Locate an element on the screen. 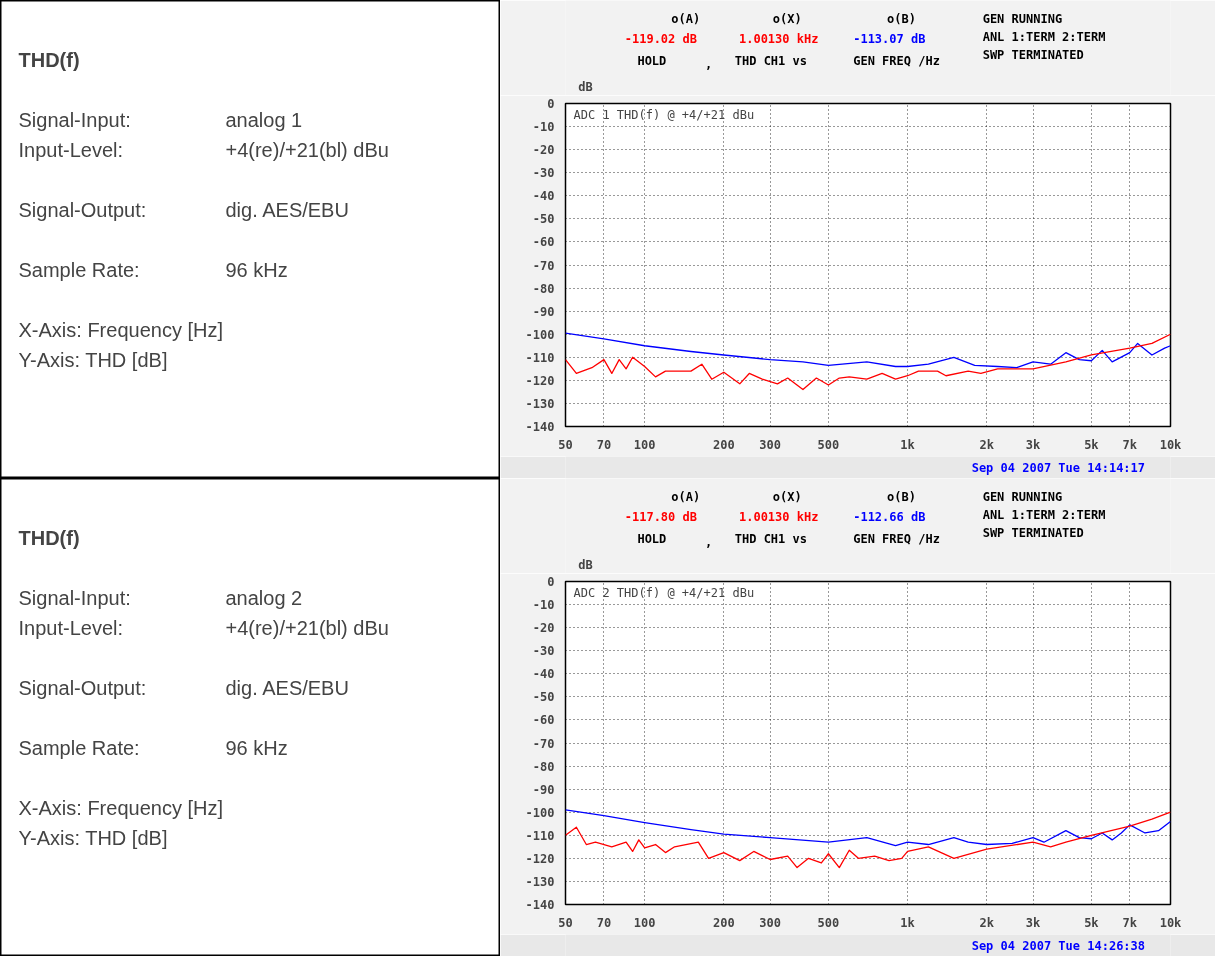 The image size is (1225, 963). text: -119.02 dB is located at coordinates (660, 38).